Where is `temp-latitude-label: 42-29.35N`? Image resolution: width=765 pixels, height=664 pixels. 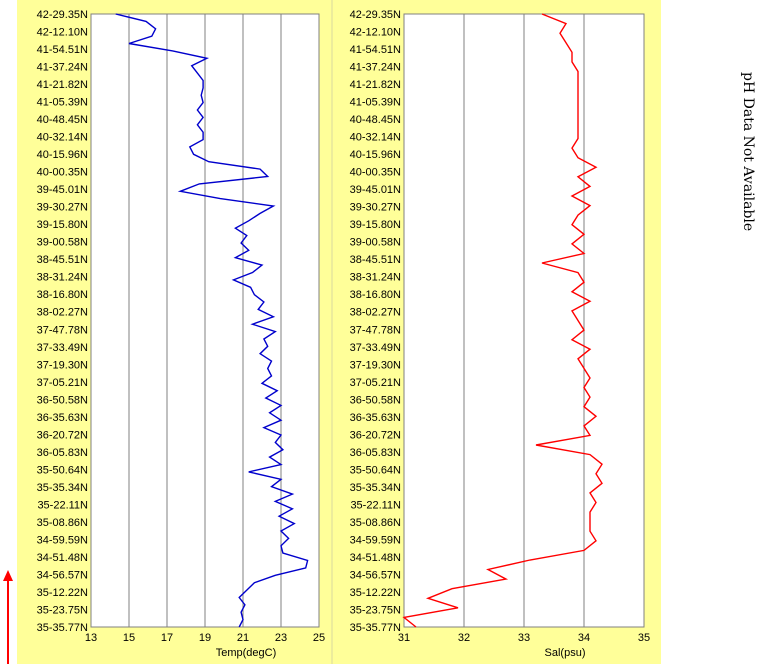 temp-latitude-label: 42-29.35N is located at coordinates (62, 15).